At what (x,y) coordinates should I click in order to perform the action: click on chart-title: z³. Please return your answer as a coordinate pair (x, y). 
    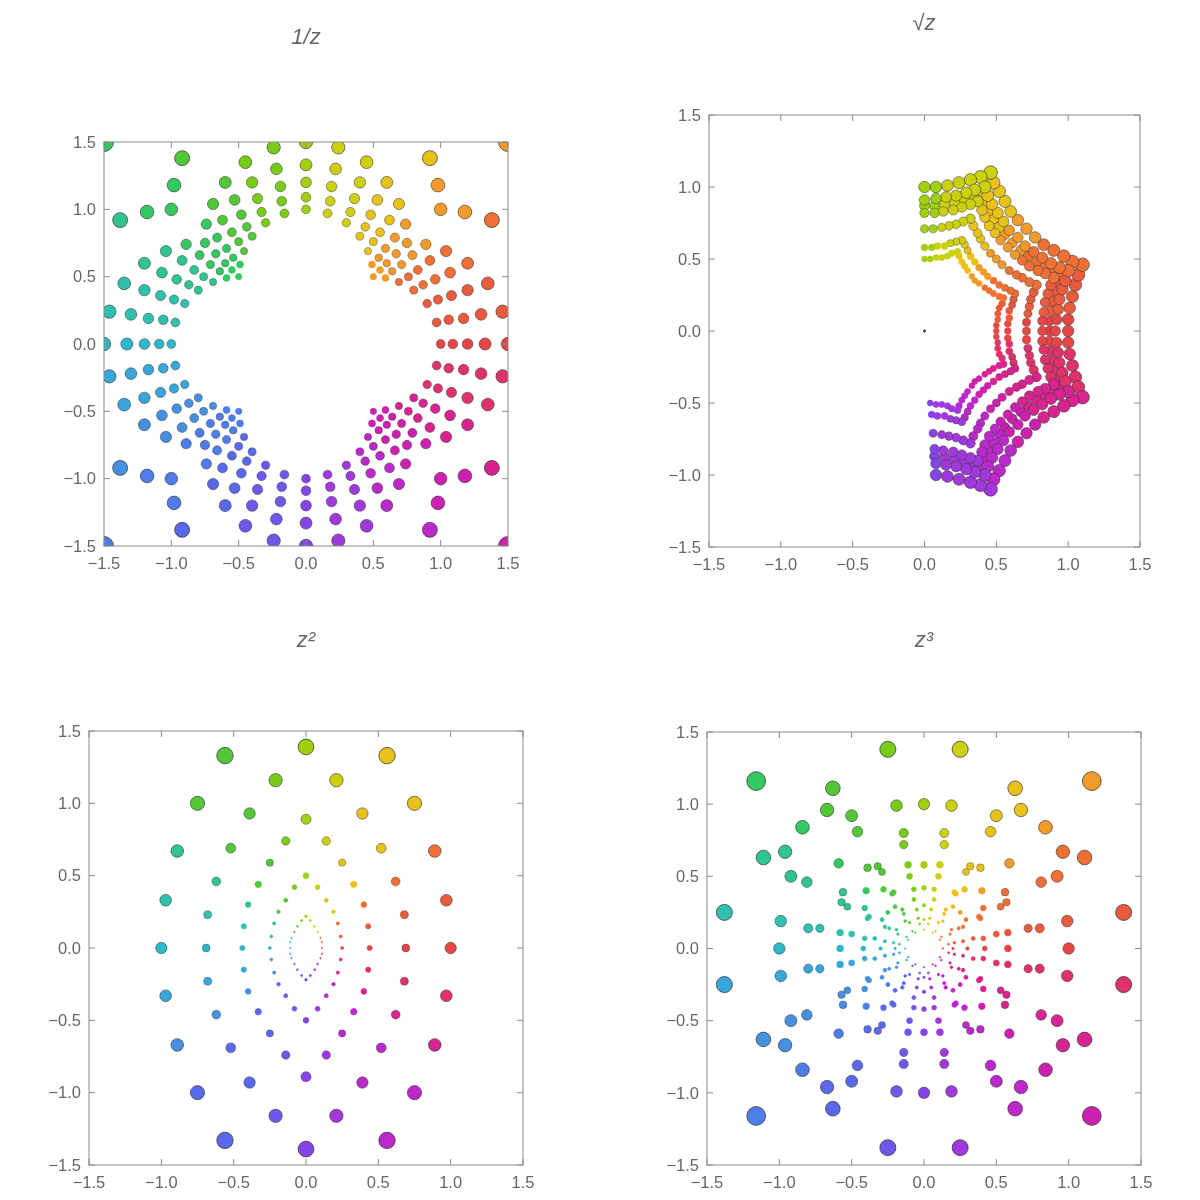
    Looking at the image, I should click on (923, 639).